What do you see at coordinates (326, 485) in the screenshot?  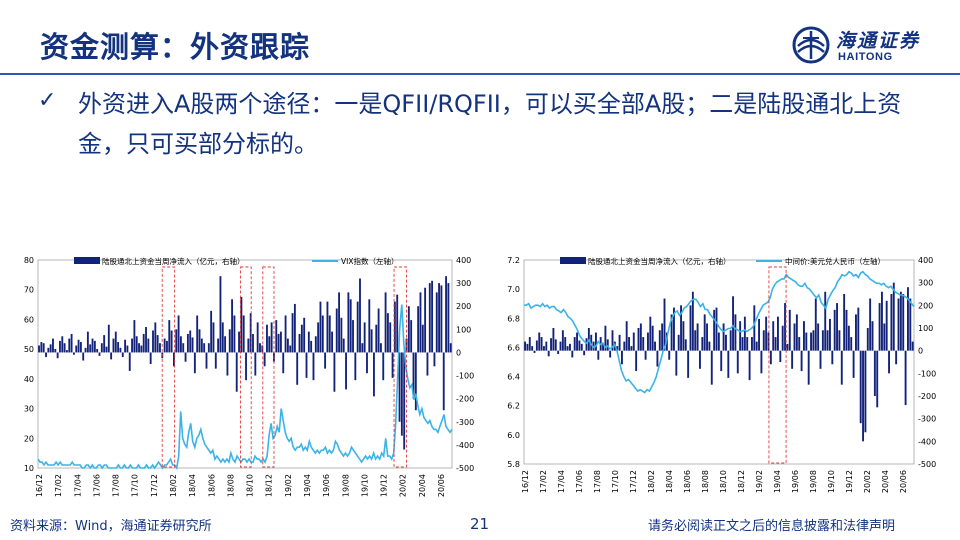 I see `x-axis-tick-15: 19/06` at bounding box center [326, 485].